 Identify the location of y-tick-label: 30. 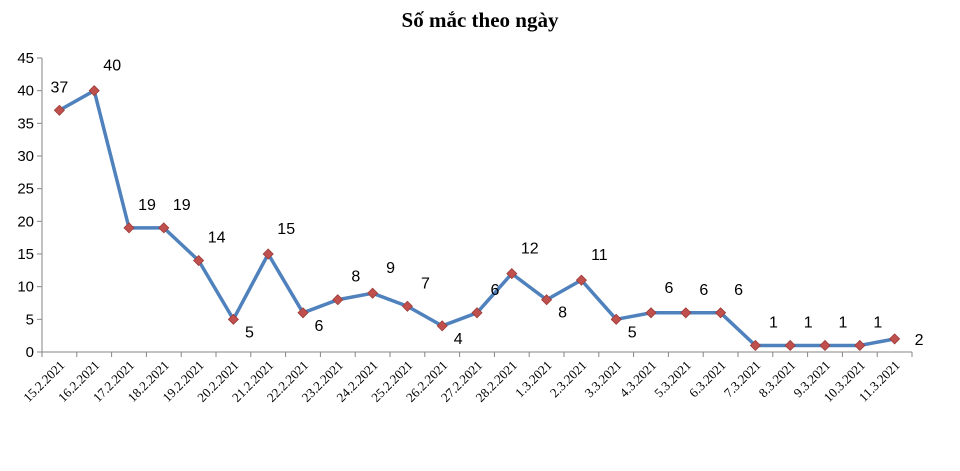
(25, 156).